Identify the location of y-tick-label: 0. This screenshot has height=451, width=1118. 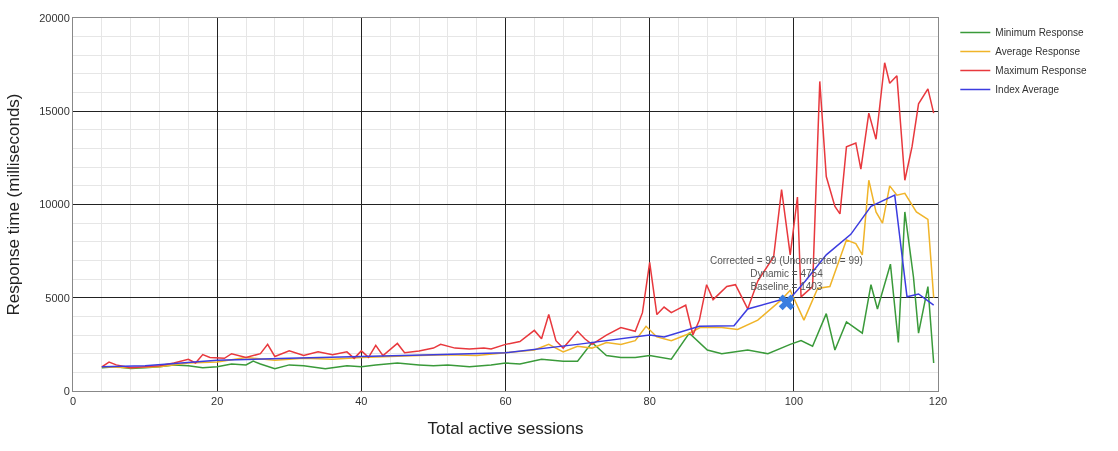
(66, 390).